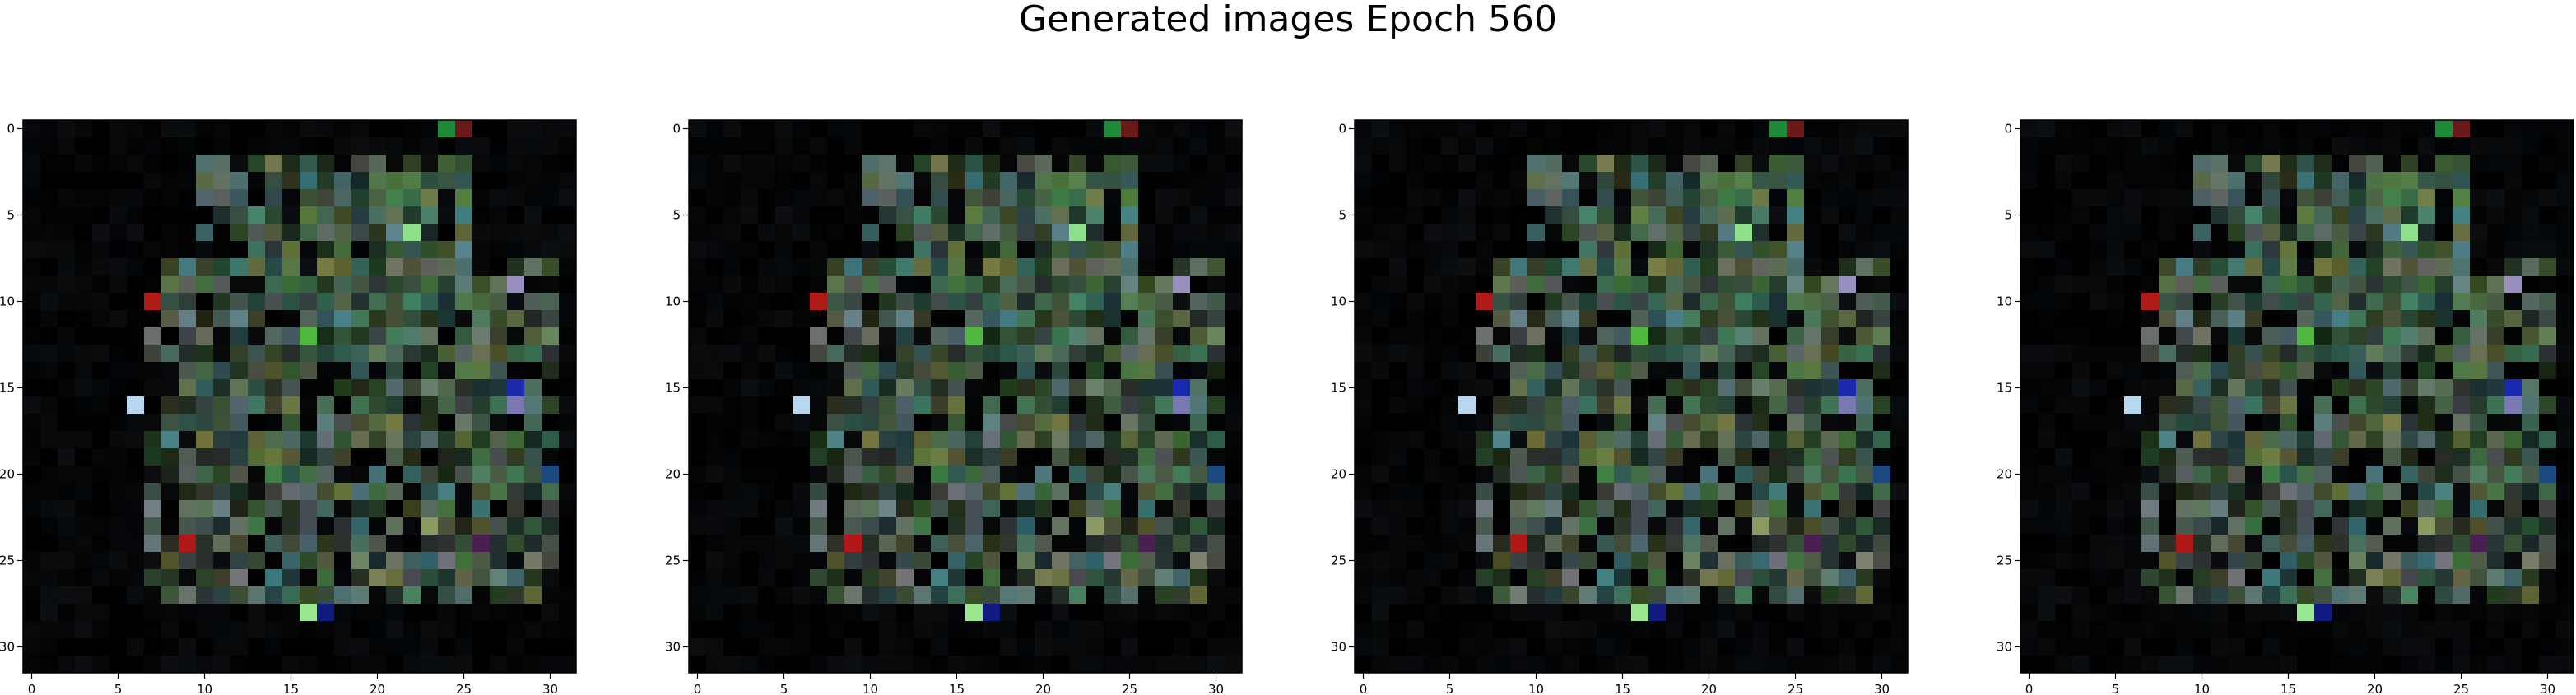 Image resolution: width=2576 pixels, height=695 pixels. I want to click on y-tick-label: 10, so click(2004, 301).